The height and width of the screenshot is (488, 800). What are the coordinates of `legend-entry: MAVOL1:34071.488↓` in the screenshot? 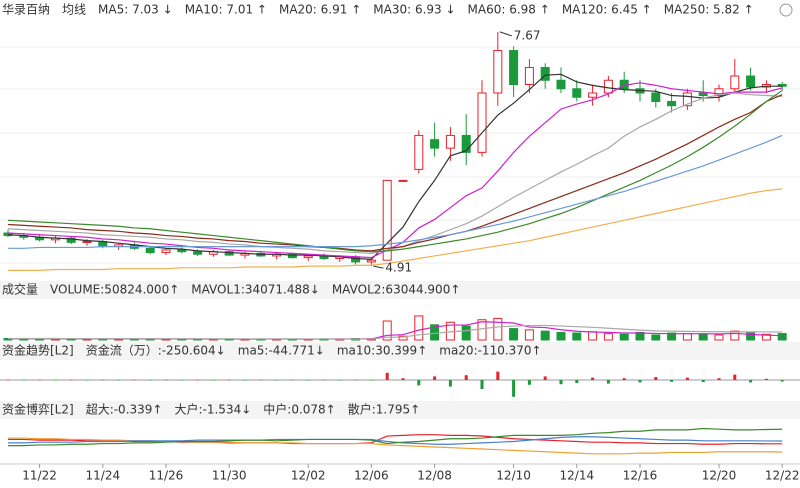 It's located at (255, 290).